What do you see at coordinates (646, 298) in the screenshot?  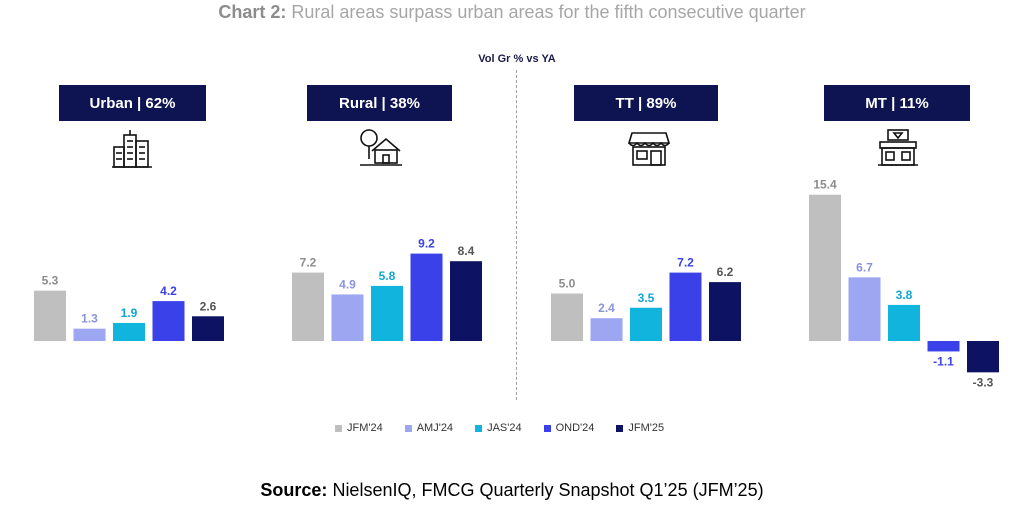 I see `data-label-2-2: 3.5` at bounding box center [646, 298].